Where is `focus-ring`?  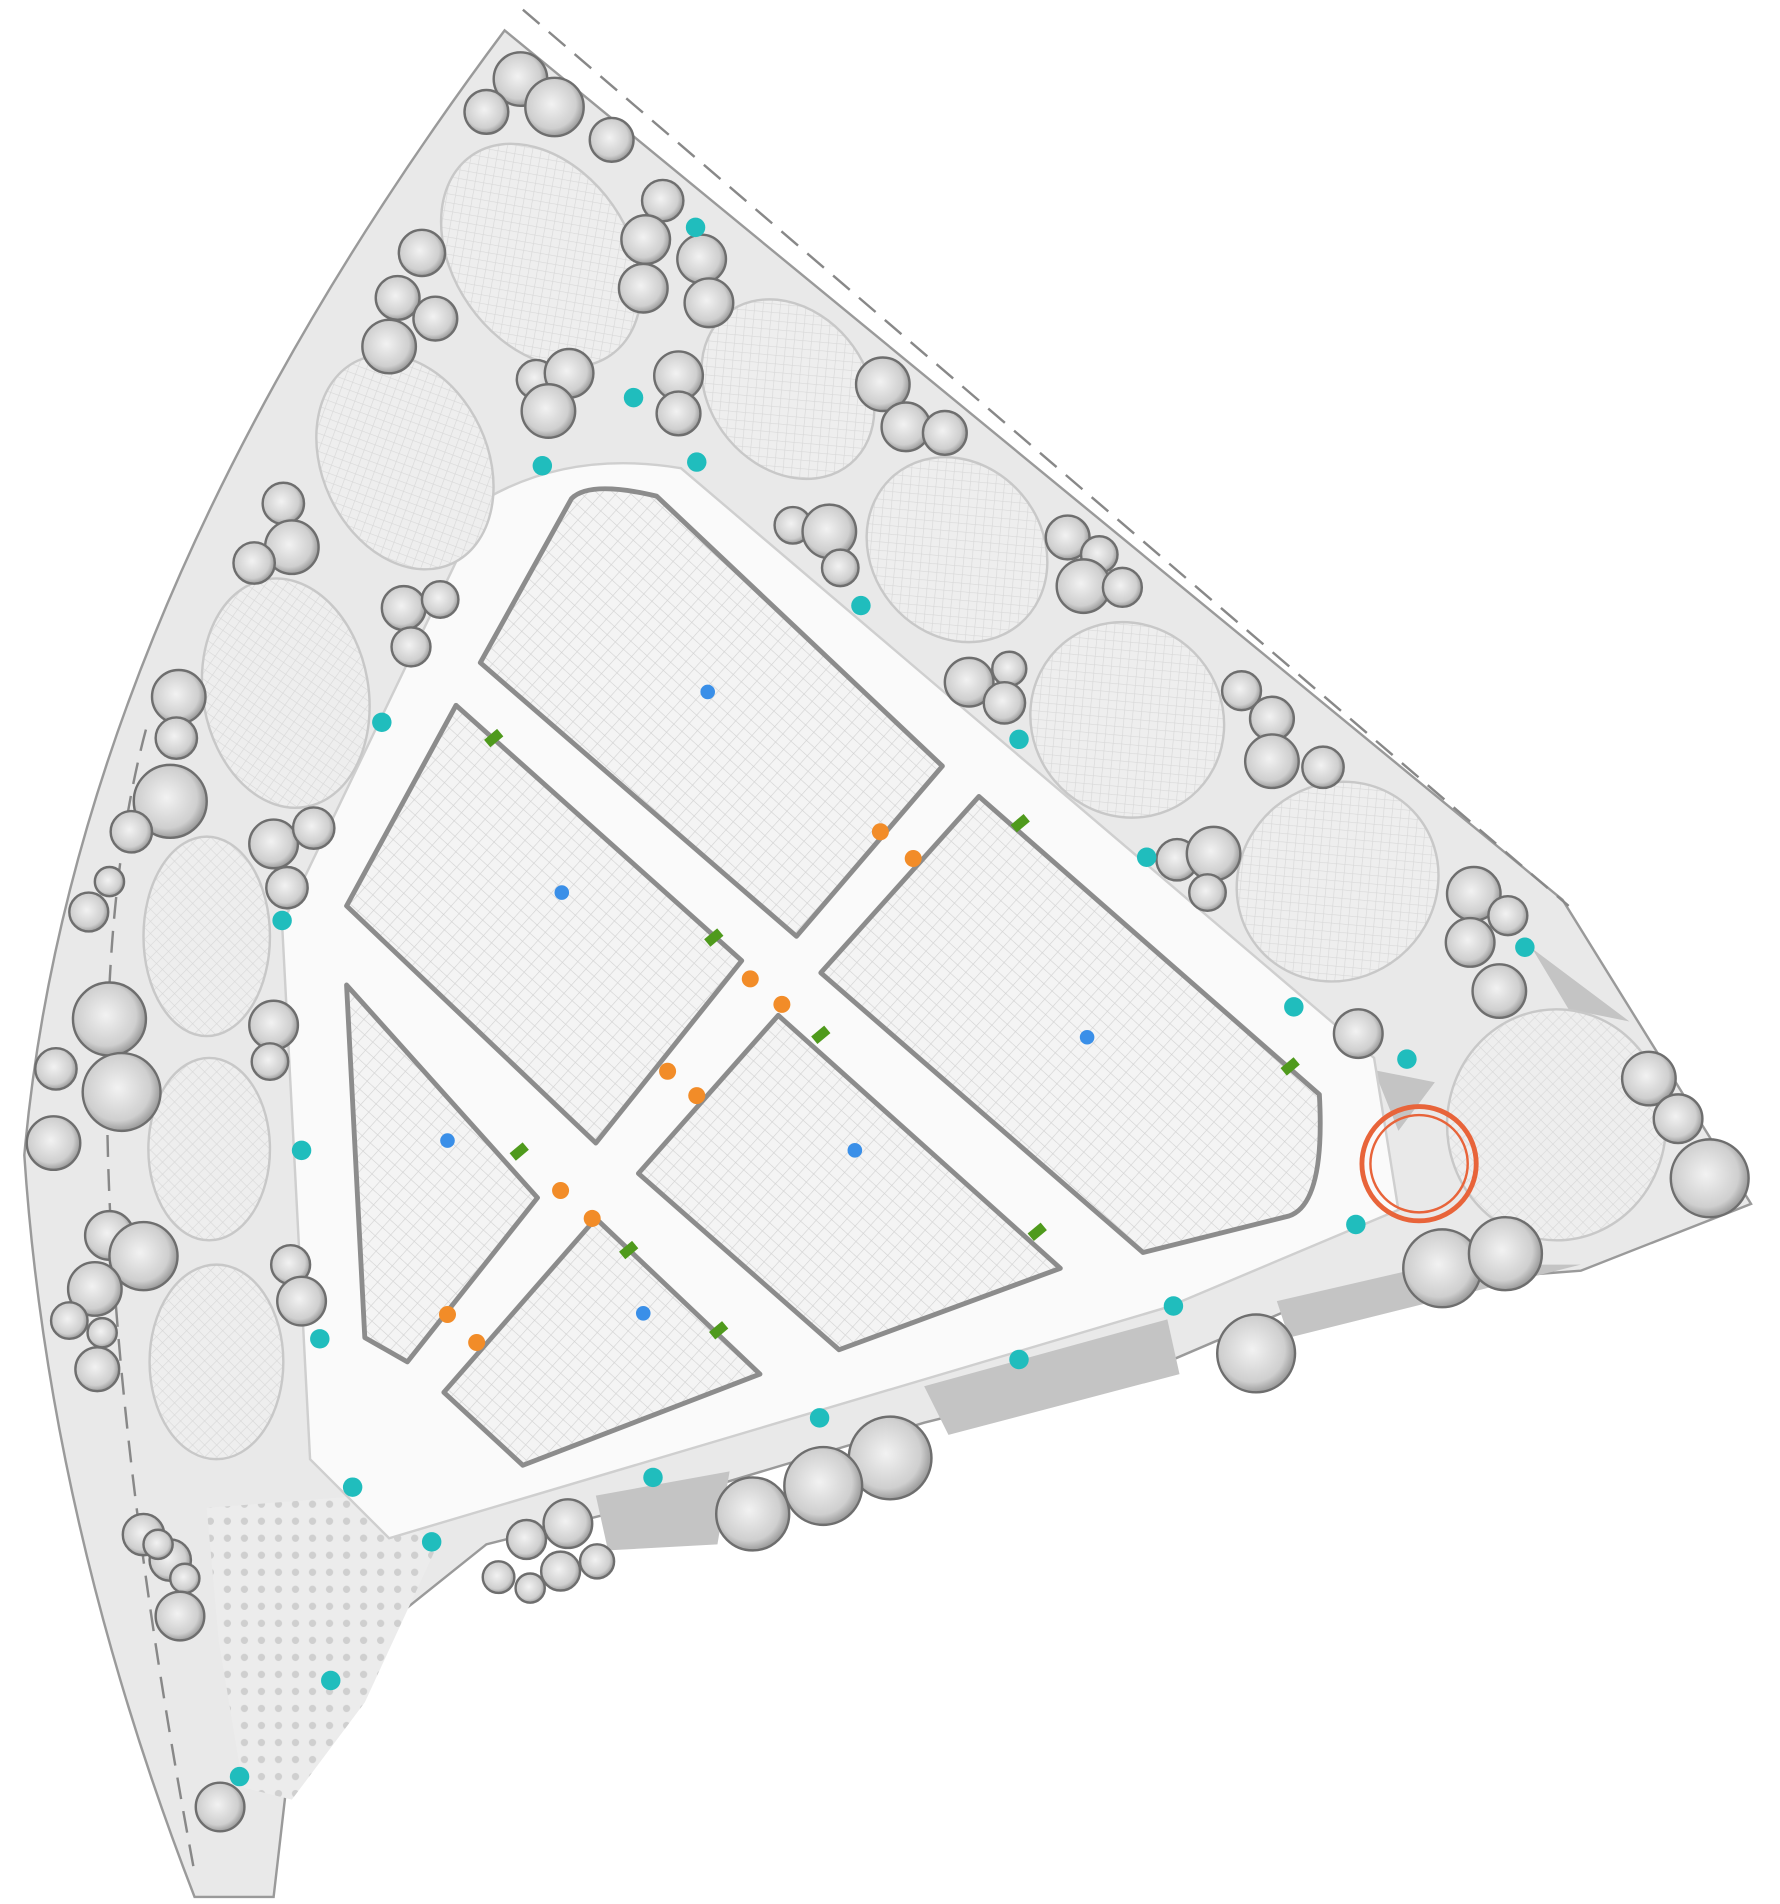 focus-ring is located at coordinates (1419, 1164).